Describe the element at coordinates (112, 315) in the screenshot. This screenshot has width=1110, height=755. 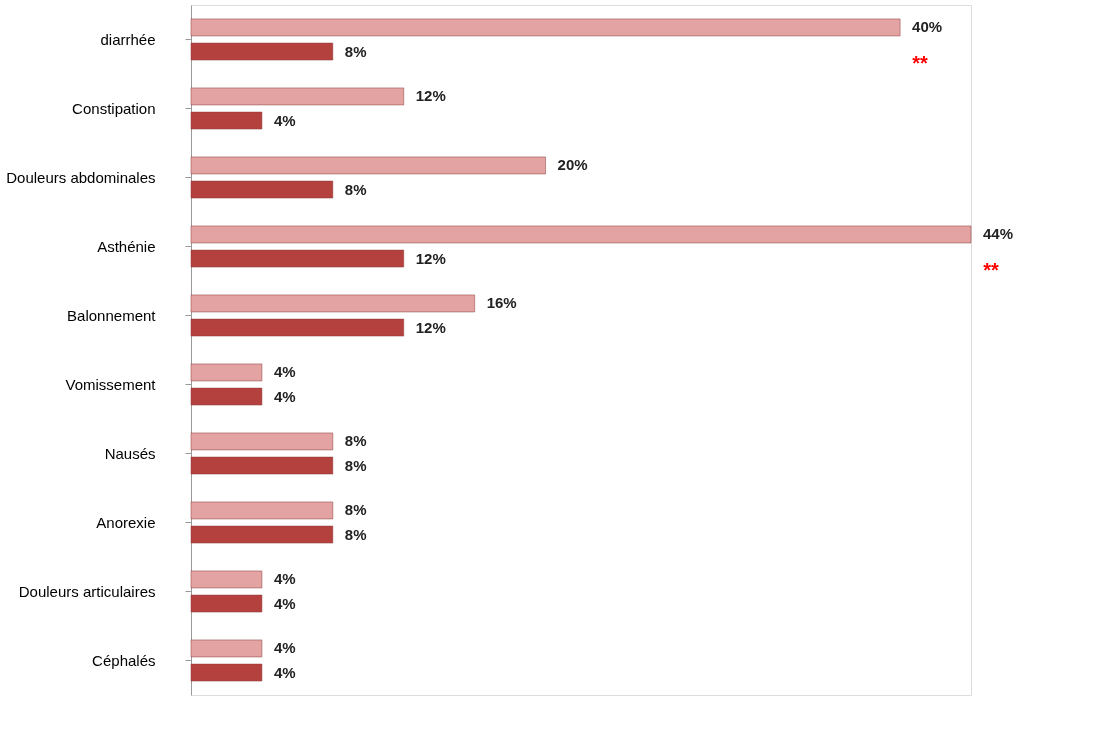
I see `y-tick-label: Balonnement` at that location.